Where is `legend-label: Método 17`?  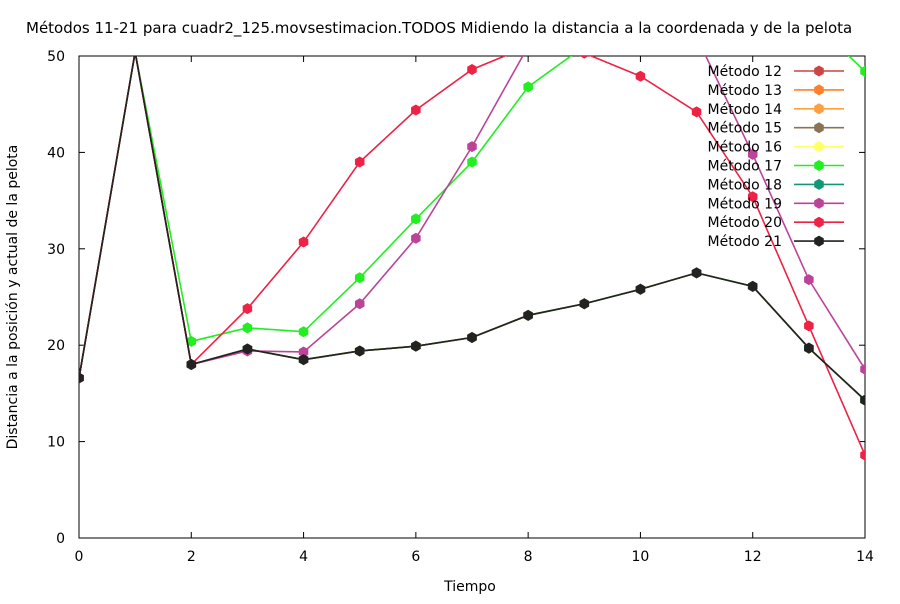 legend-label: Método 17 is located at coordinates (745, 167).